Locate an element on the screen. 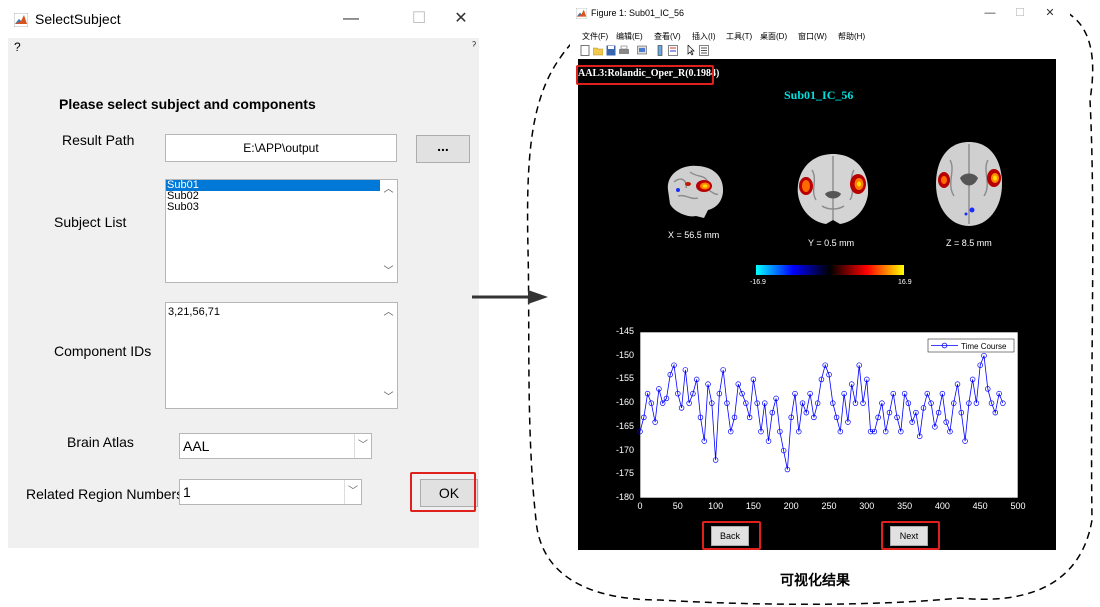  menu-view: 查看(V) is located at coordinates (667, 36).